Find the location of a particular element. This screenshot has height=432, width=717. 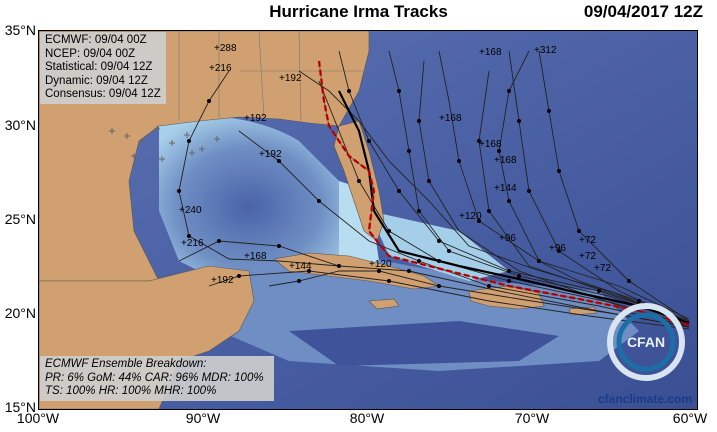

lat-label-15: 15°N is located at coordinates (20, 407).